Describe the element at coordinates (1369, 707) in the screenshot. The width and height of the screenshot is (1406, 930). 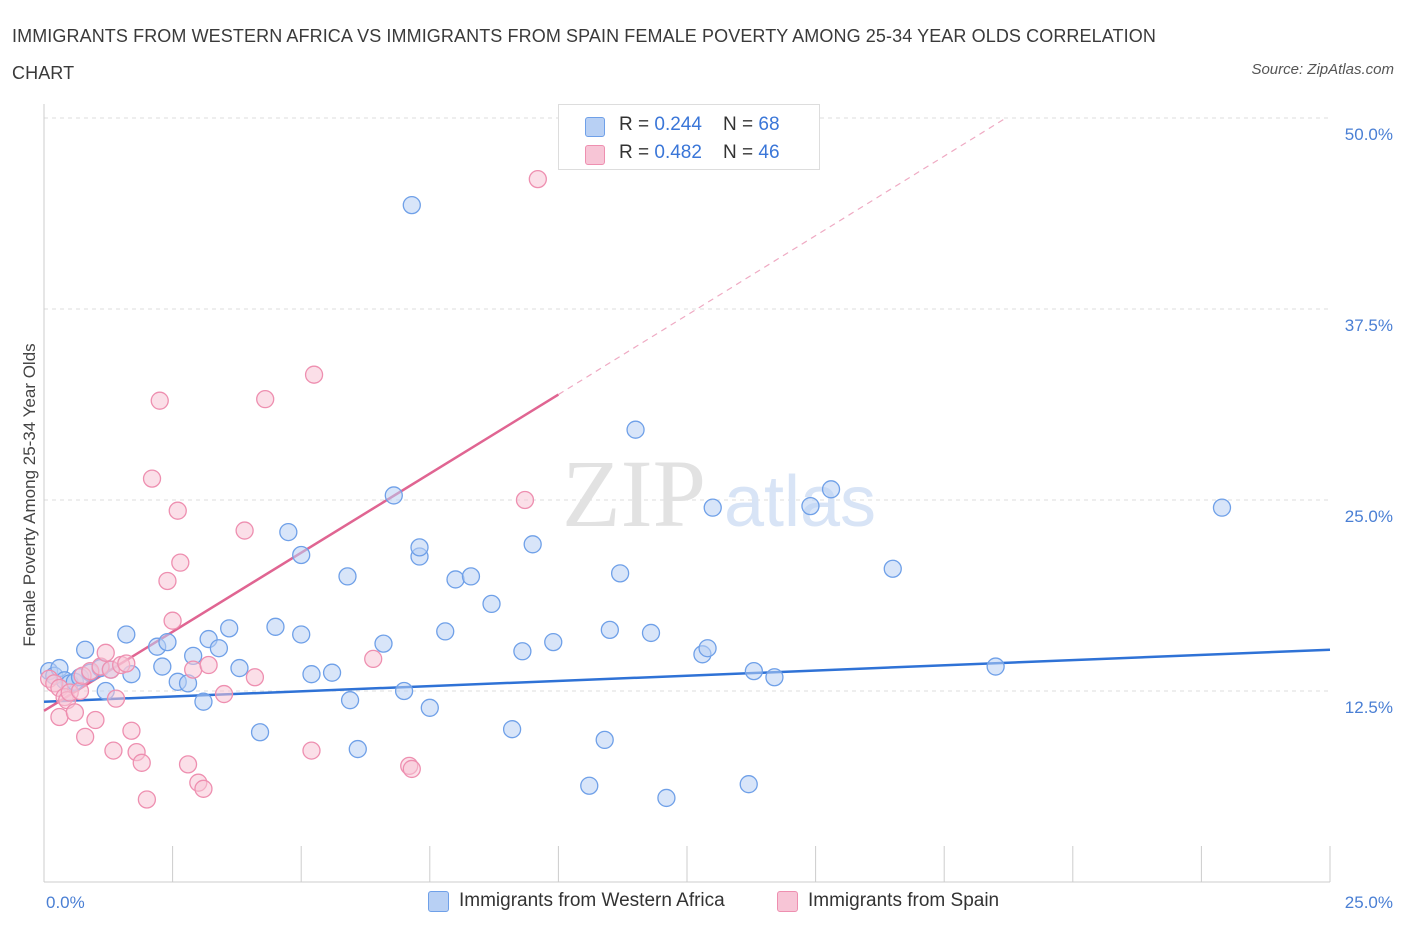
I see `y-tick-label: 12.5%` at that location.